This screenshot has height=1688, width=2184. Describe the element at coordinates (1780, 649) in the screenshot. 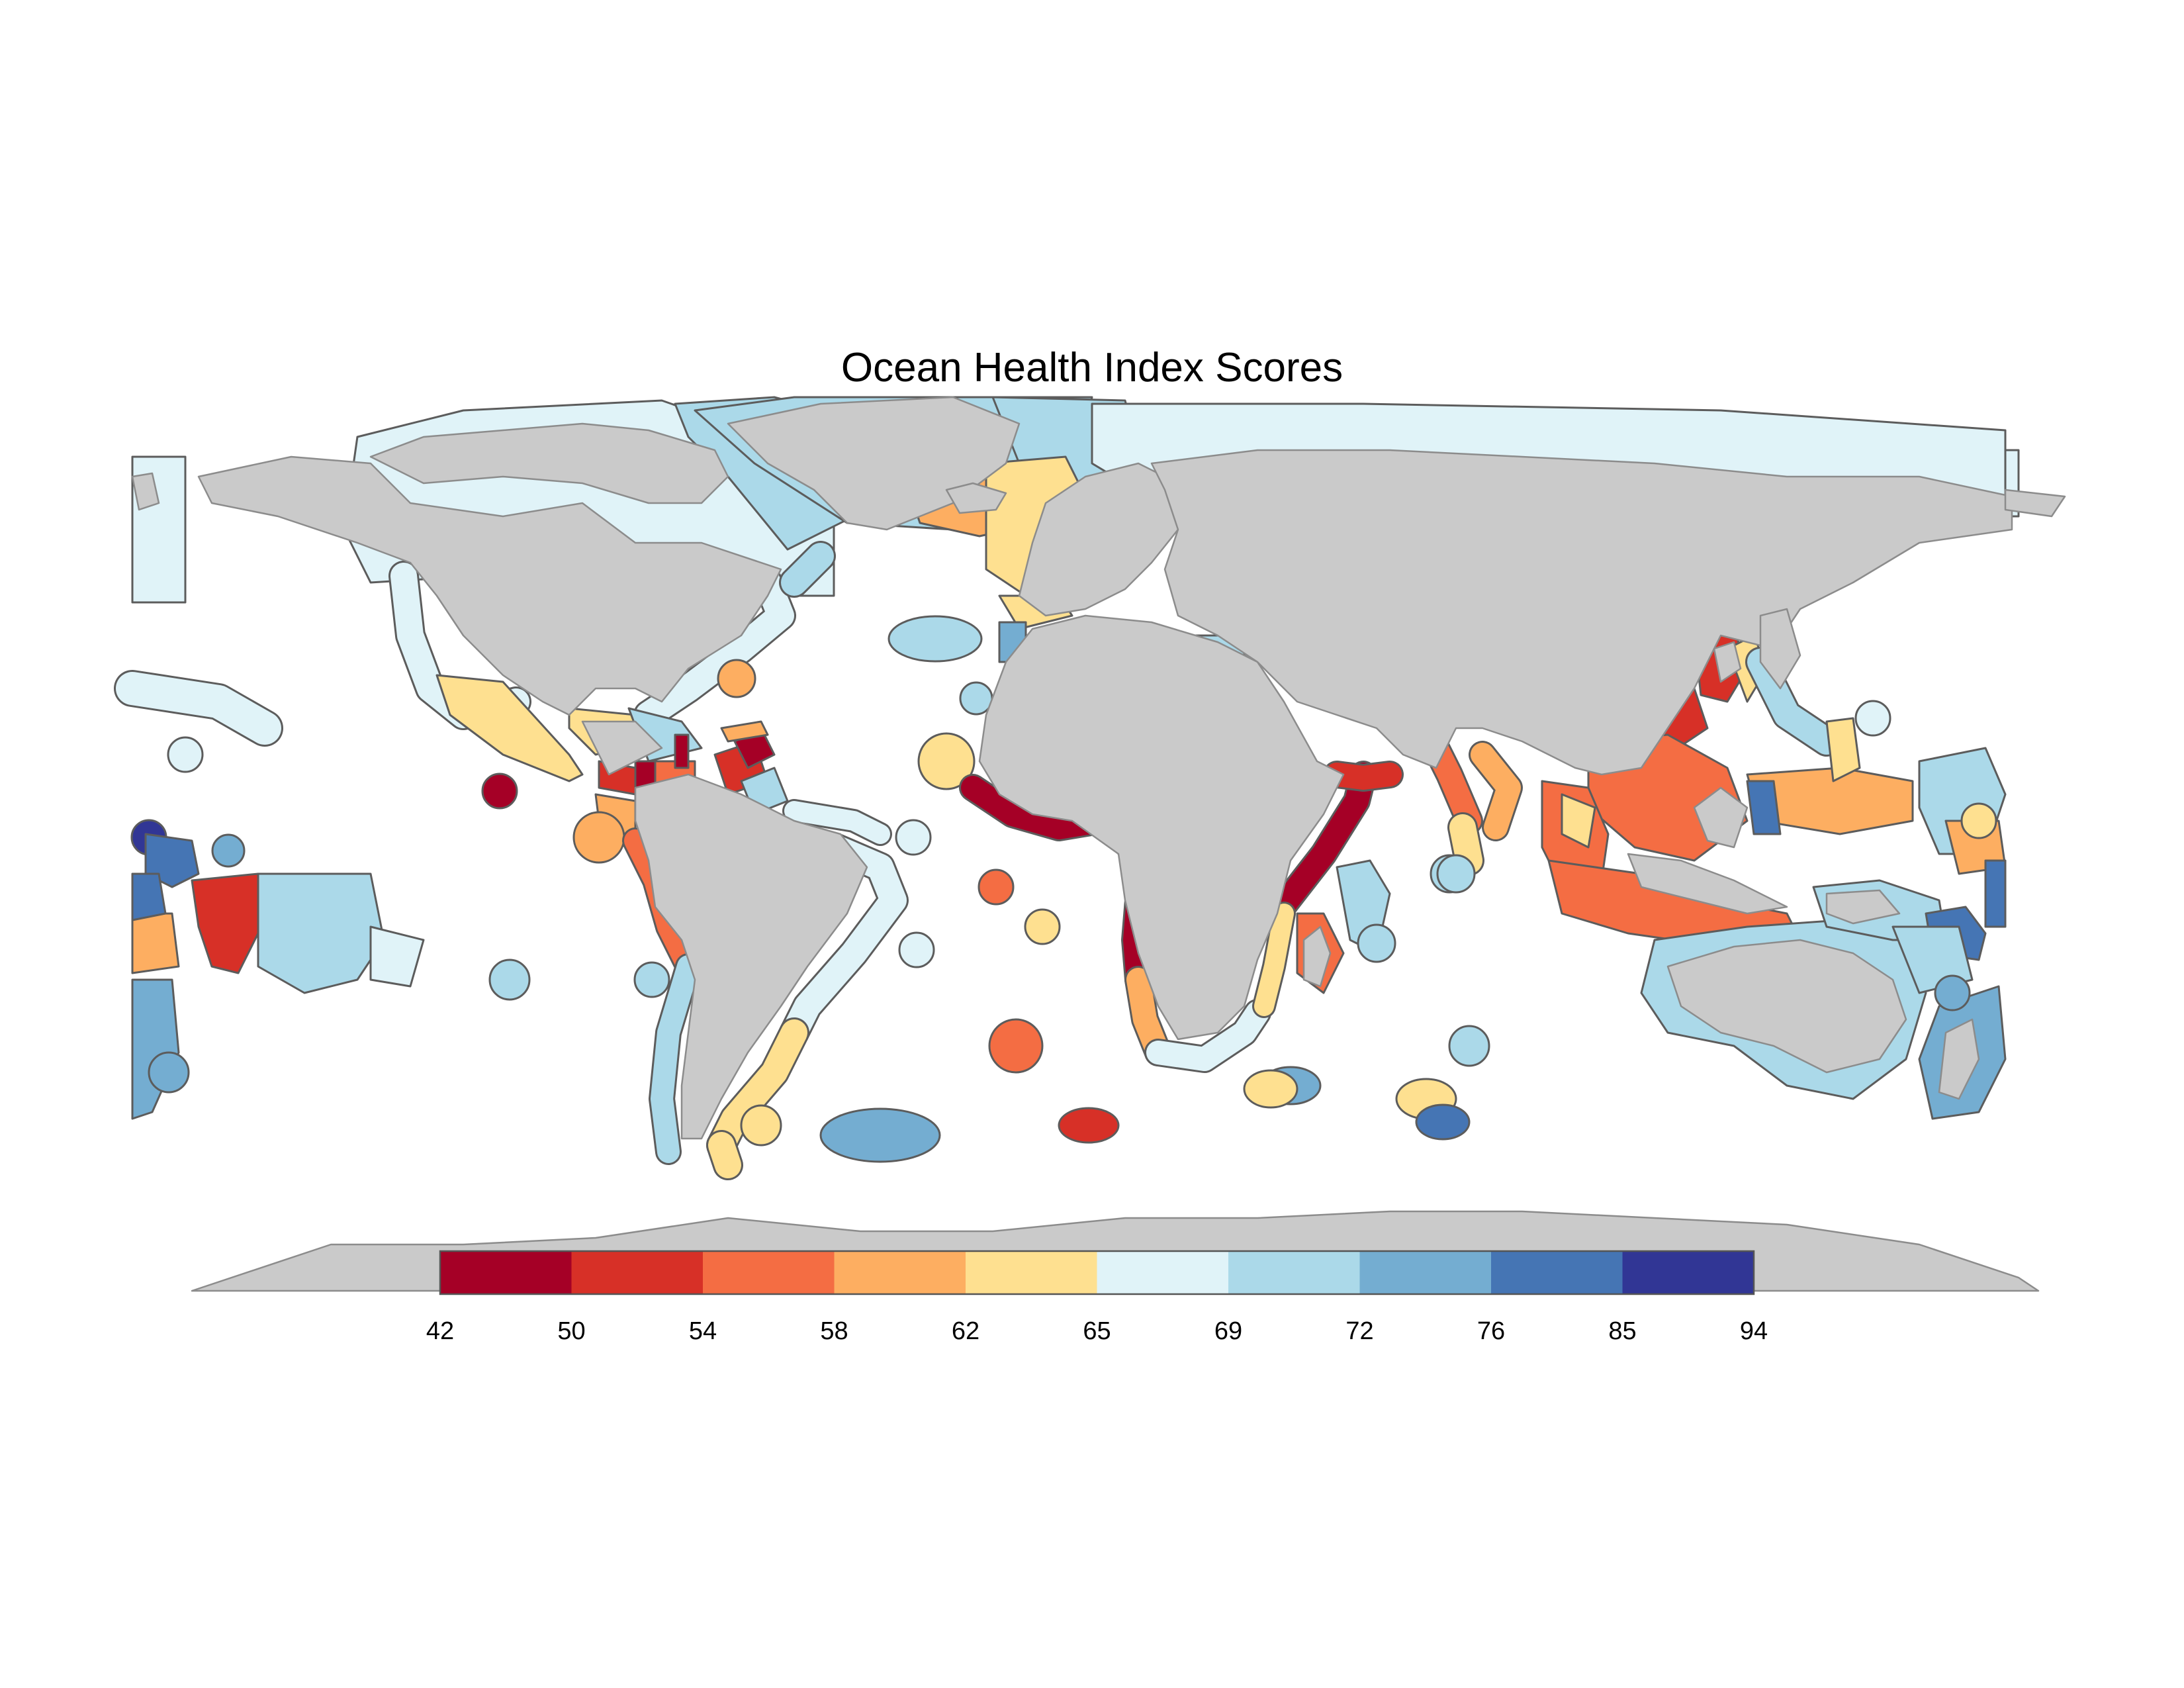

I see `land-japan` at that location.